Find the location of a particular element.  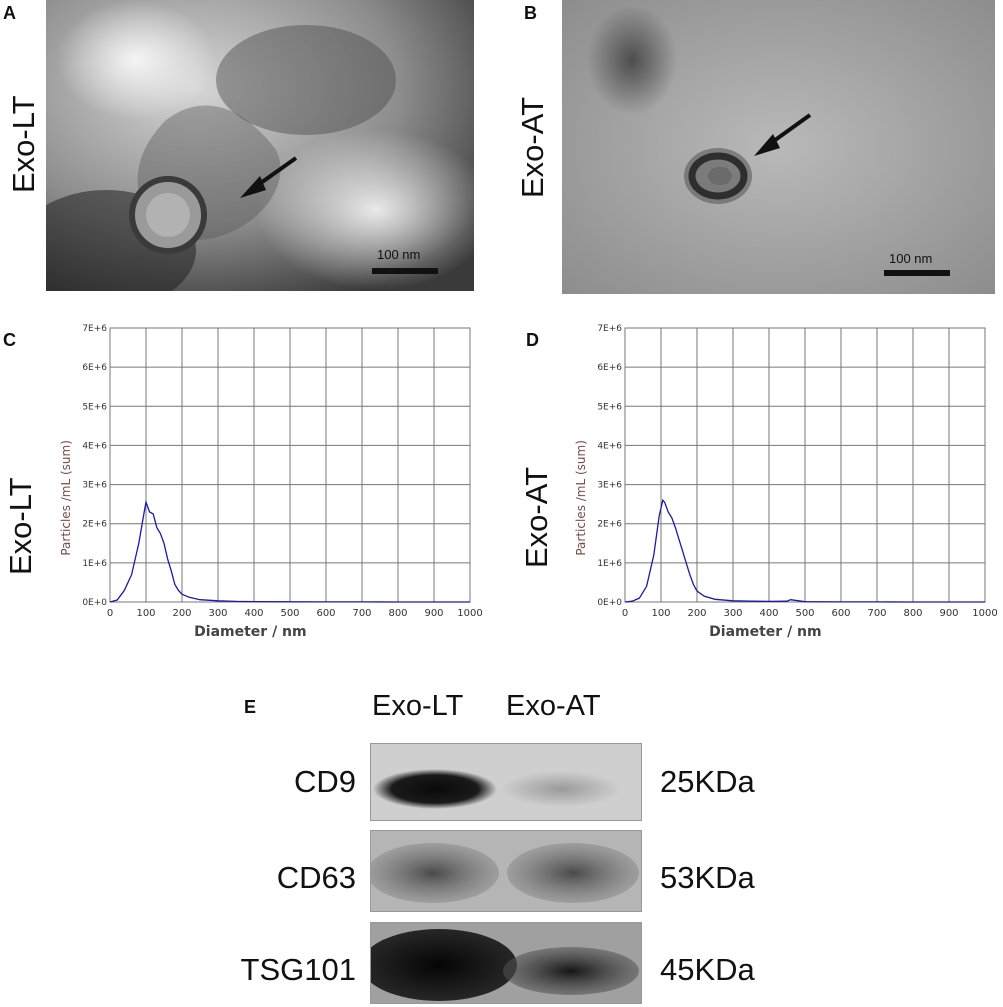

band-tsg101-exo-at is located at coordinates (571, 971).